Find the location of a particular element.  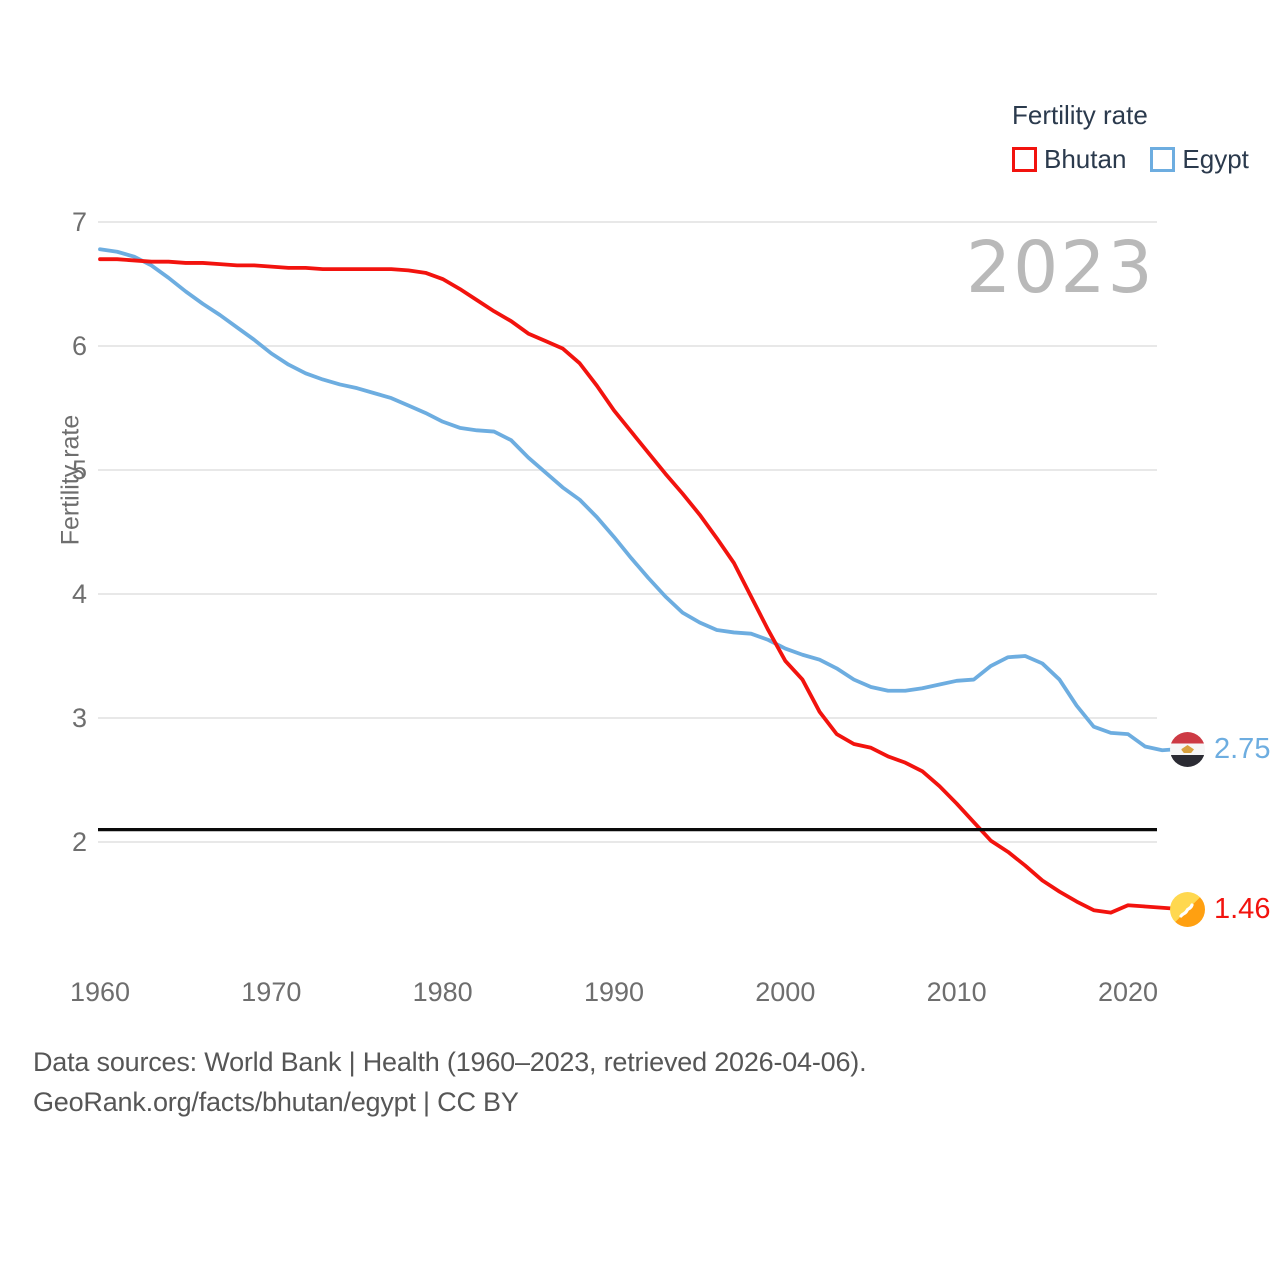

bhutan-flag-icon is located at coordinates (1187, 909).